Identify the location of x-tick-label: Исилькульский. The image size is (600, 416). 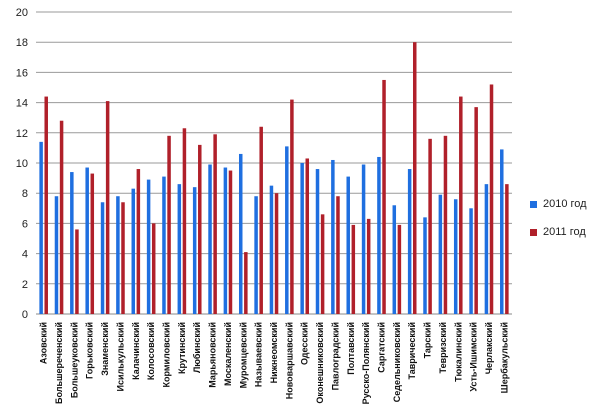
(120, 356).